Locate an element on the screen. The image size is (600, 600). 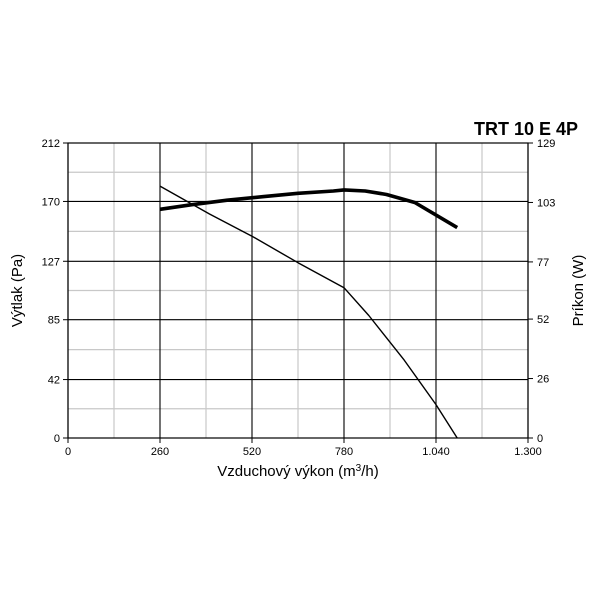
y-axis-label: Výtlak (Pa) is located at coordinates (17, 290).